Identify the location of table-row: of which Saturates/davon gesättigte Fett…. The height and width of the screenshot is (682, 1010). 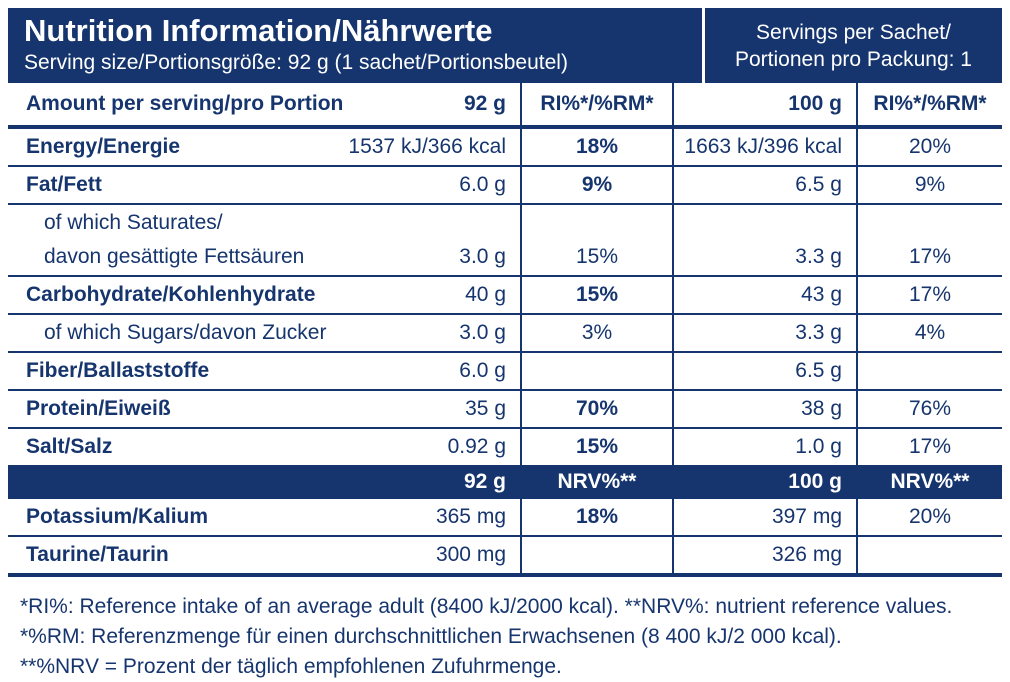
(505, 239).